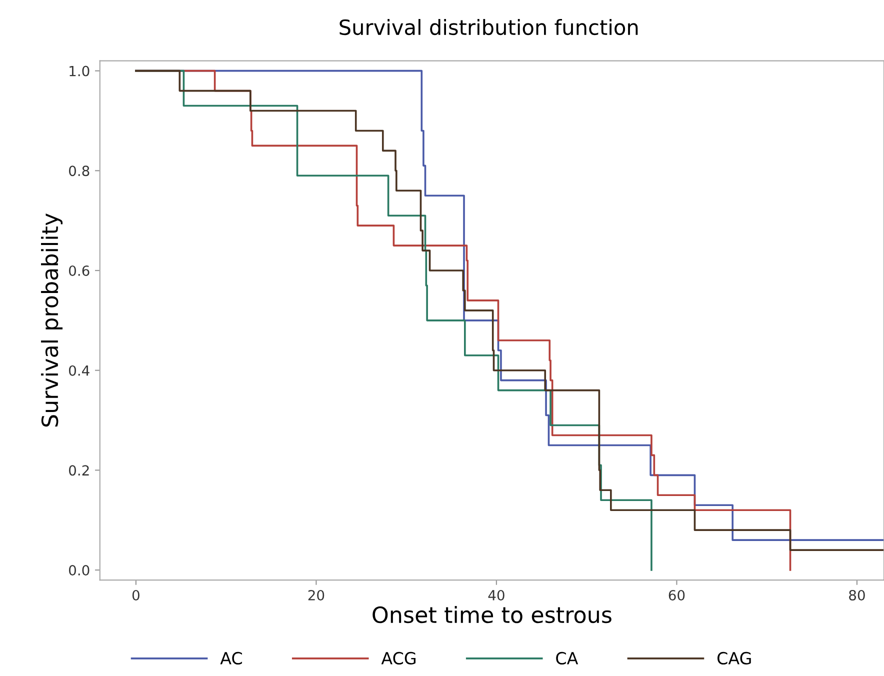  What do you see at coordinates (79, 570) in the screenshot?
I see `y-tick-label: 0.0` at bounding box center [79, 570].